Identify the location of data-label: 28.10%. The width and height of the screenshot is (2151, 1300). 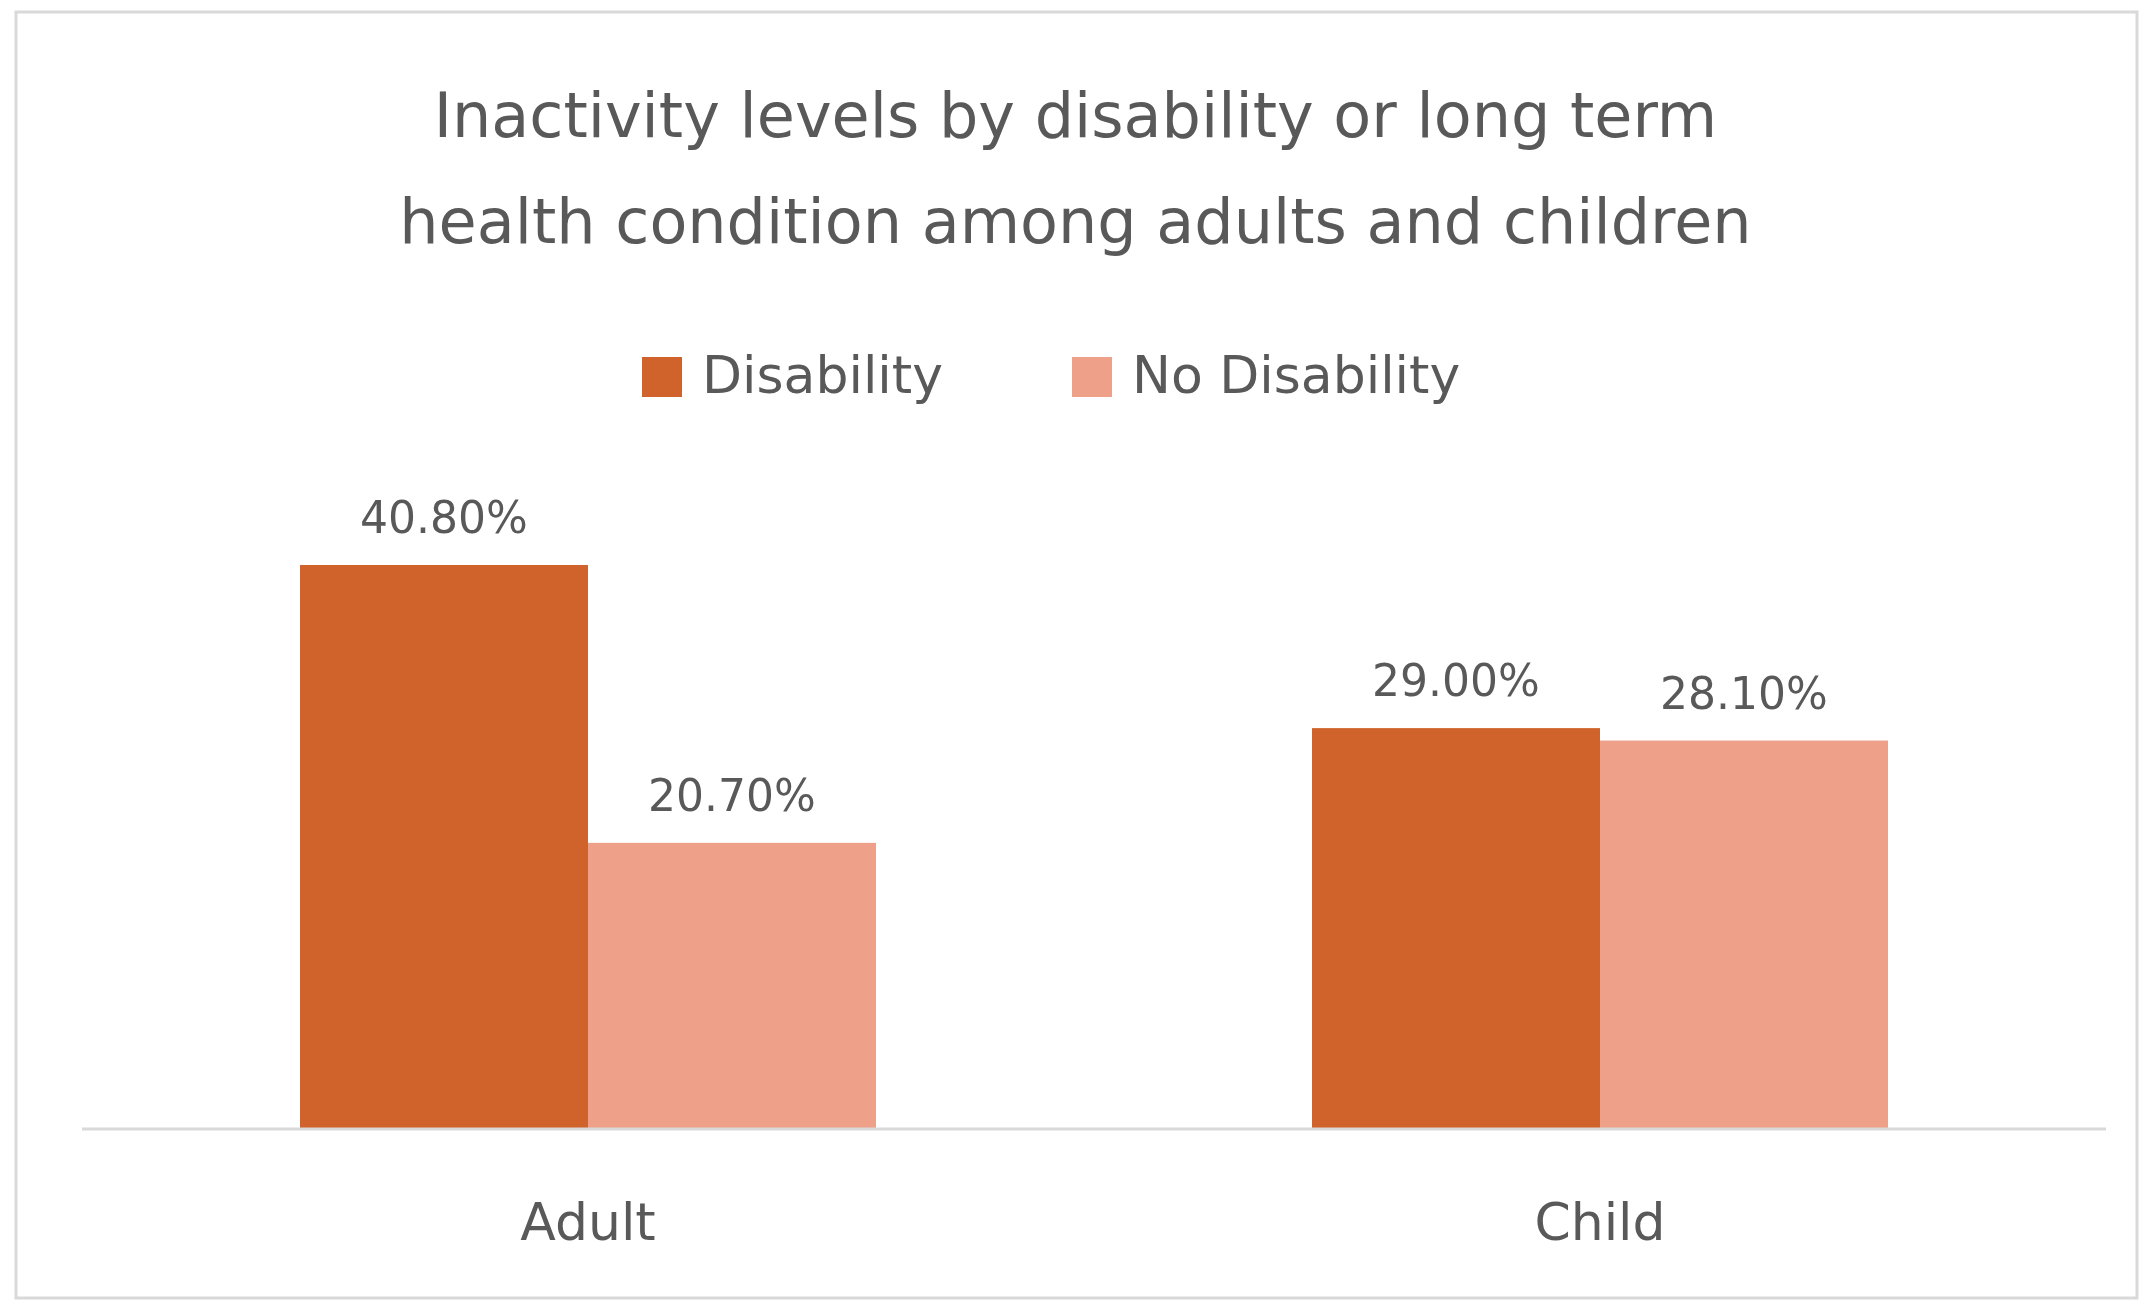
(1744, 693).